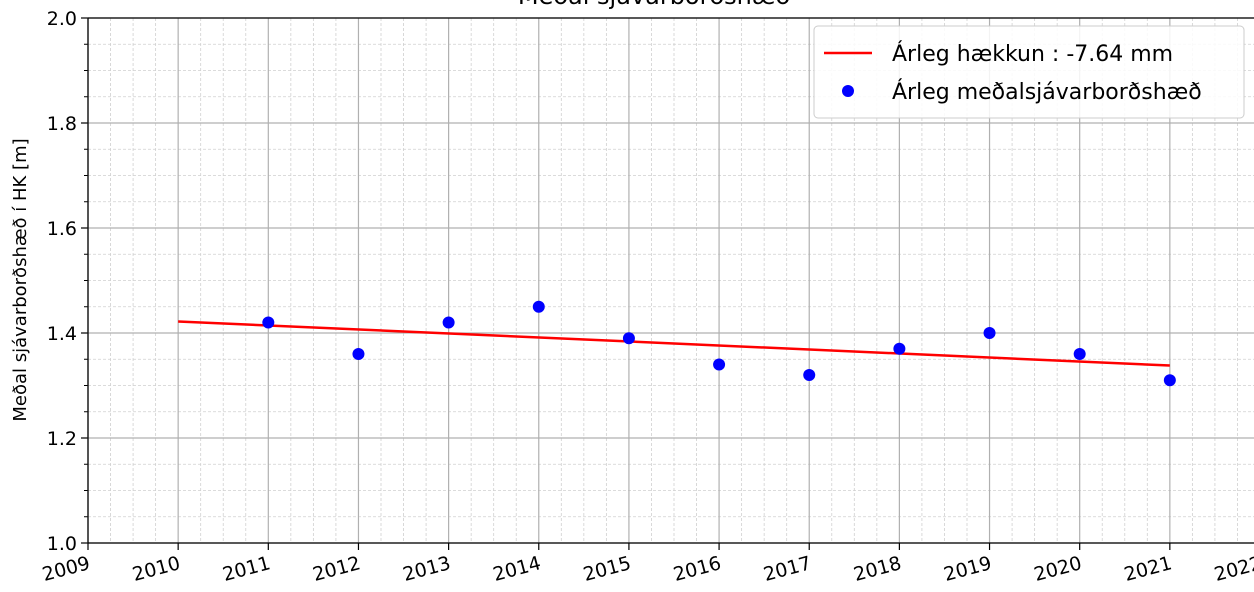 Image resolution: width=1254 pixels, height=592 pixels. What do you see at coordinates (674, 343) in the screenshot?
I see `trend-line` at bounding box center [674, 343].